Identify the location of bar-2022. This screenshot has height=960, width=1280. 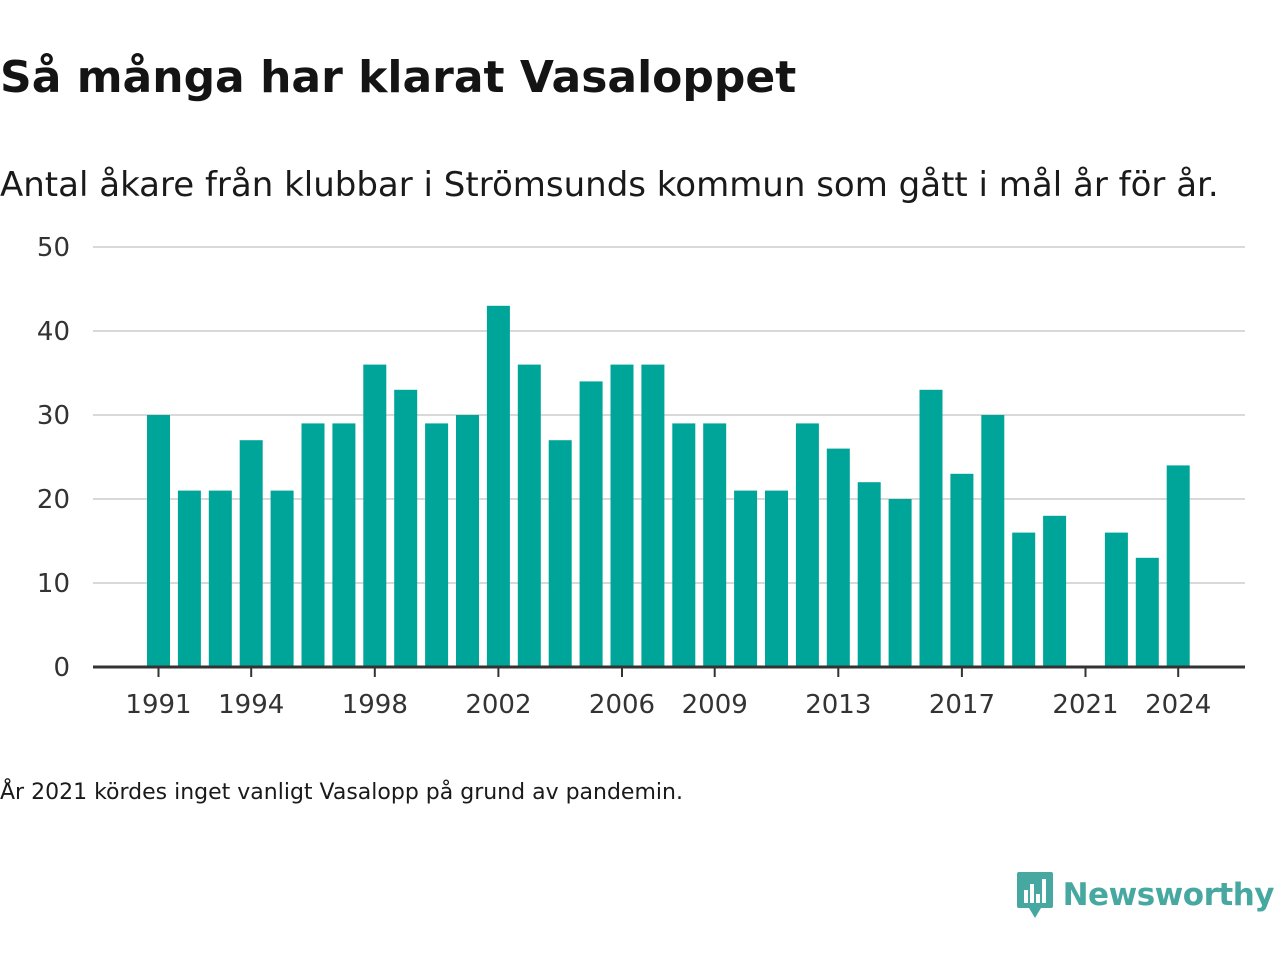
(1116, 599).